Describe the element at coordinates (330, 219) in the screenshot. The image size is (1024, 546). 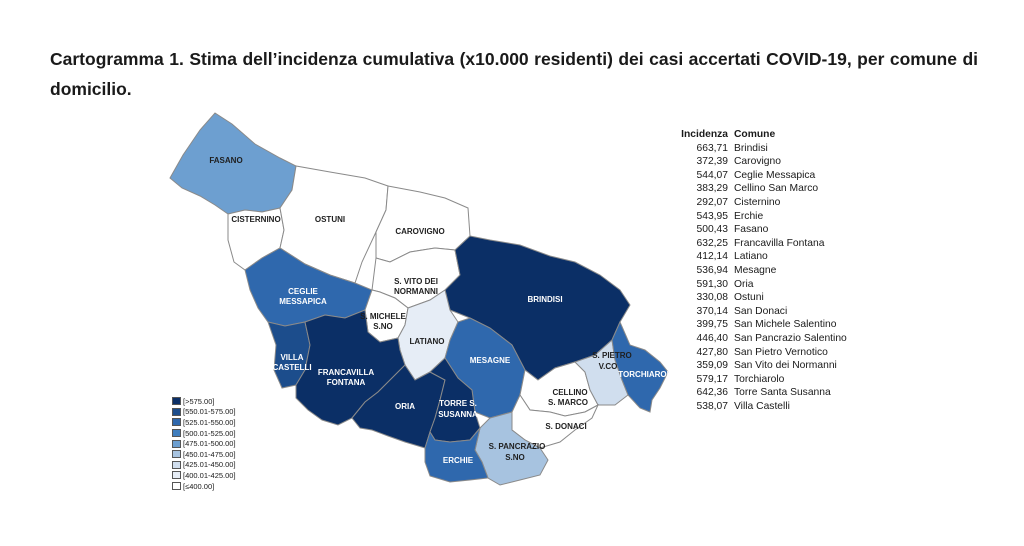
I see `label-ostuni: OSTUNI` at that location.